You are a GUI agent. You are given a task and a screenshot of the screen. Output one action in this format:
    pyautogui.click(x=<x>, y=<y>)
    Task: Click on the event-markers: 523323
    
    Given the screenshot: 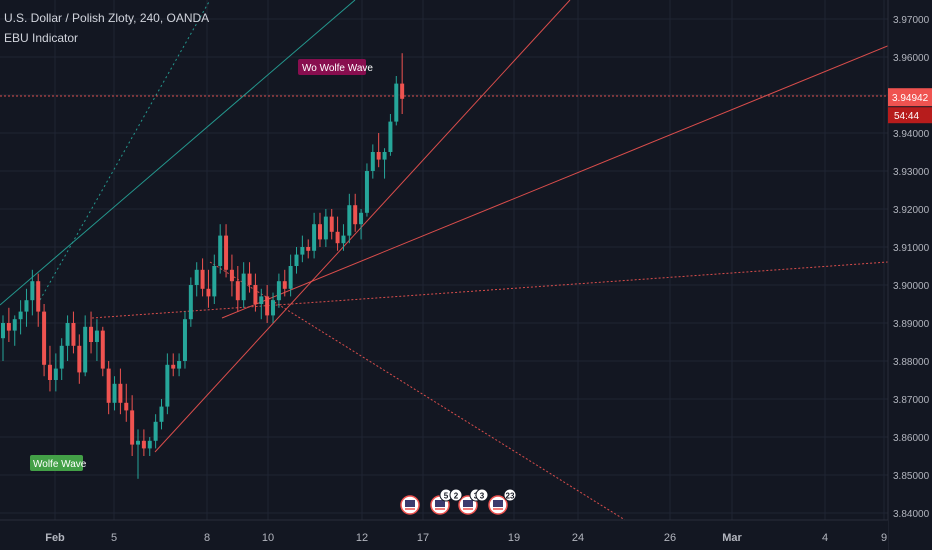 What is the action you would take?
    pyautogui.click(x=458, y=501)
    